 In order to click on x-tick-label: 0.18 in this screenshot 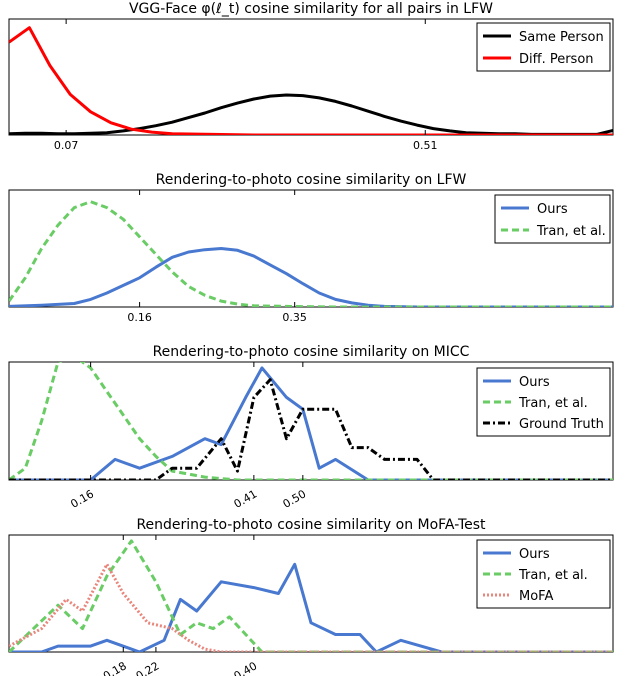, I will do `click(115, 667)`.